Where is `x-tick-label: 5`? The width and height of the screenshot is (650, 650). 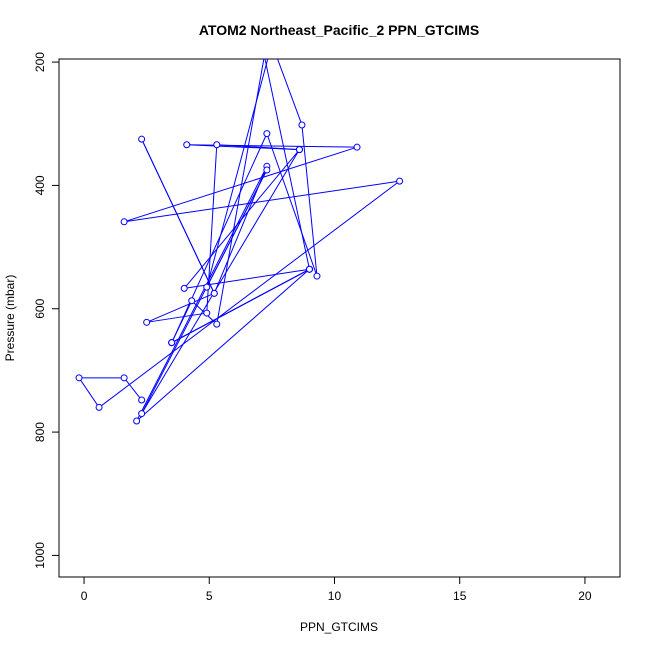 x-tick-label: 5 is located at coordinates (209, 596).